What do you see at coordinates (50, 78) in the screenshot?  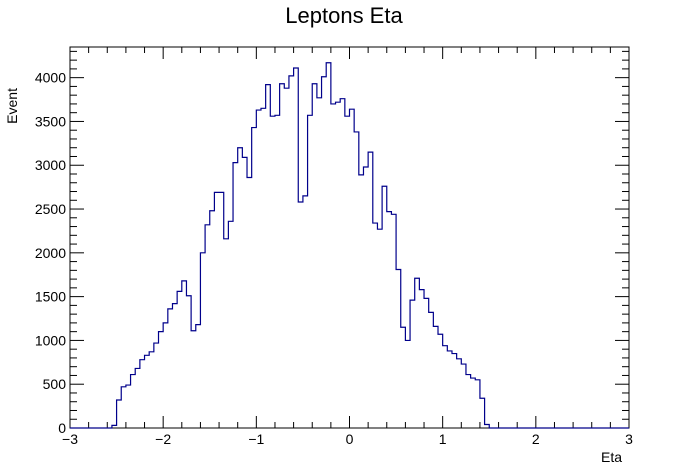 I see `y-tick-label: 4000` at bounding box center [50, 78].